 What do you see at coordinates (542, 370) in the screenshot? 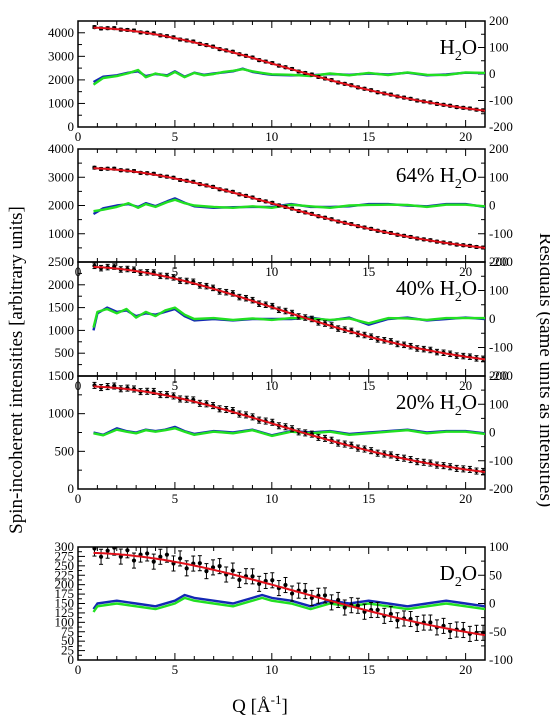
I see `right-axis-title: Residuals (same units as intensities)` at bounding box center [542, 370].